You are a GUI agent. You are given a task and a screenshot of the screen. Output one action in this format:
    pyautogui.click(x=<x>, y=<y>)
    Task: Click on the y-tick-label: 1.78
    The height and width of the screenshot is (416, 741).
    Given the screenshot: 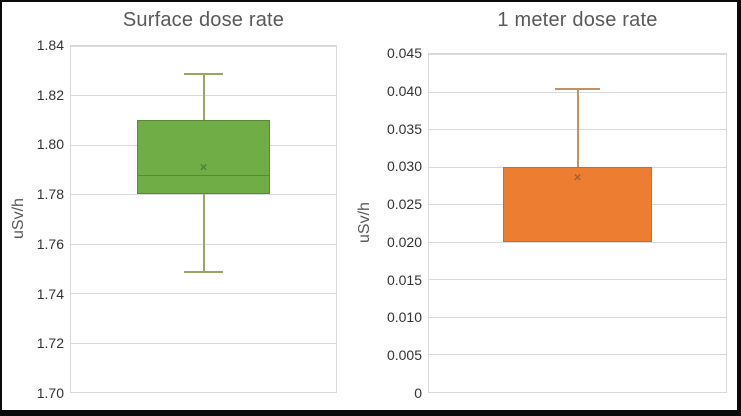 What is the action you would take?
    pyautogui.click(x=50, y=194)
    